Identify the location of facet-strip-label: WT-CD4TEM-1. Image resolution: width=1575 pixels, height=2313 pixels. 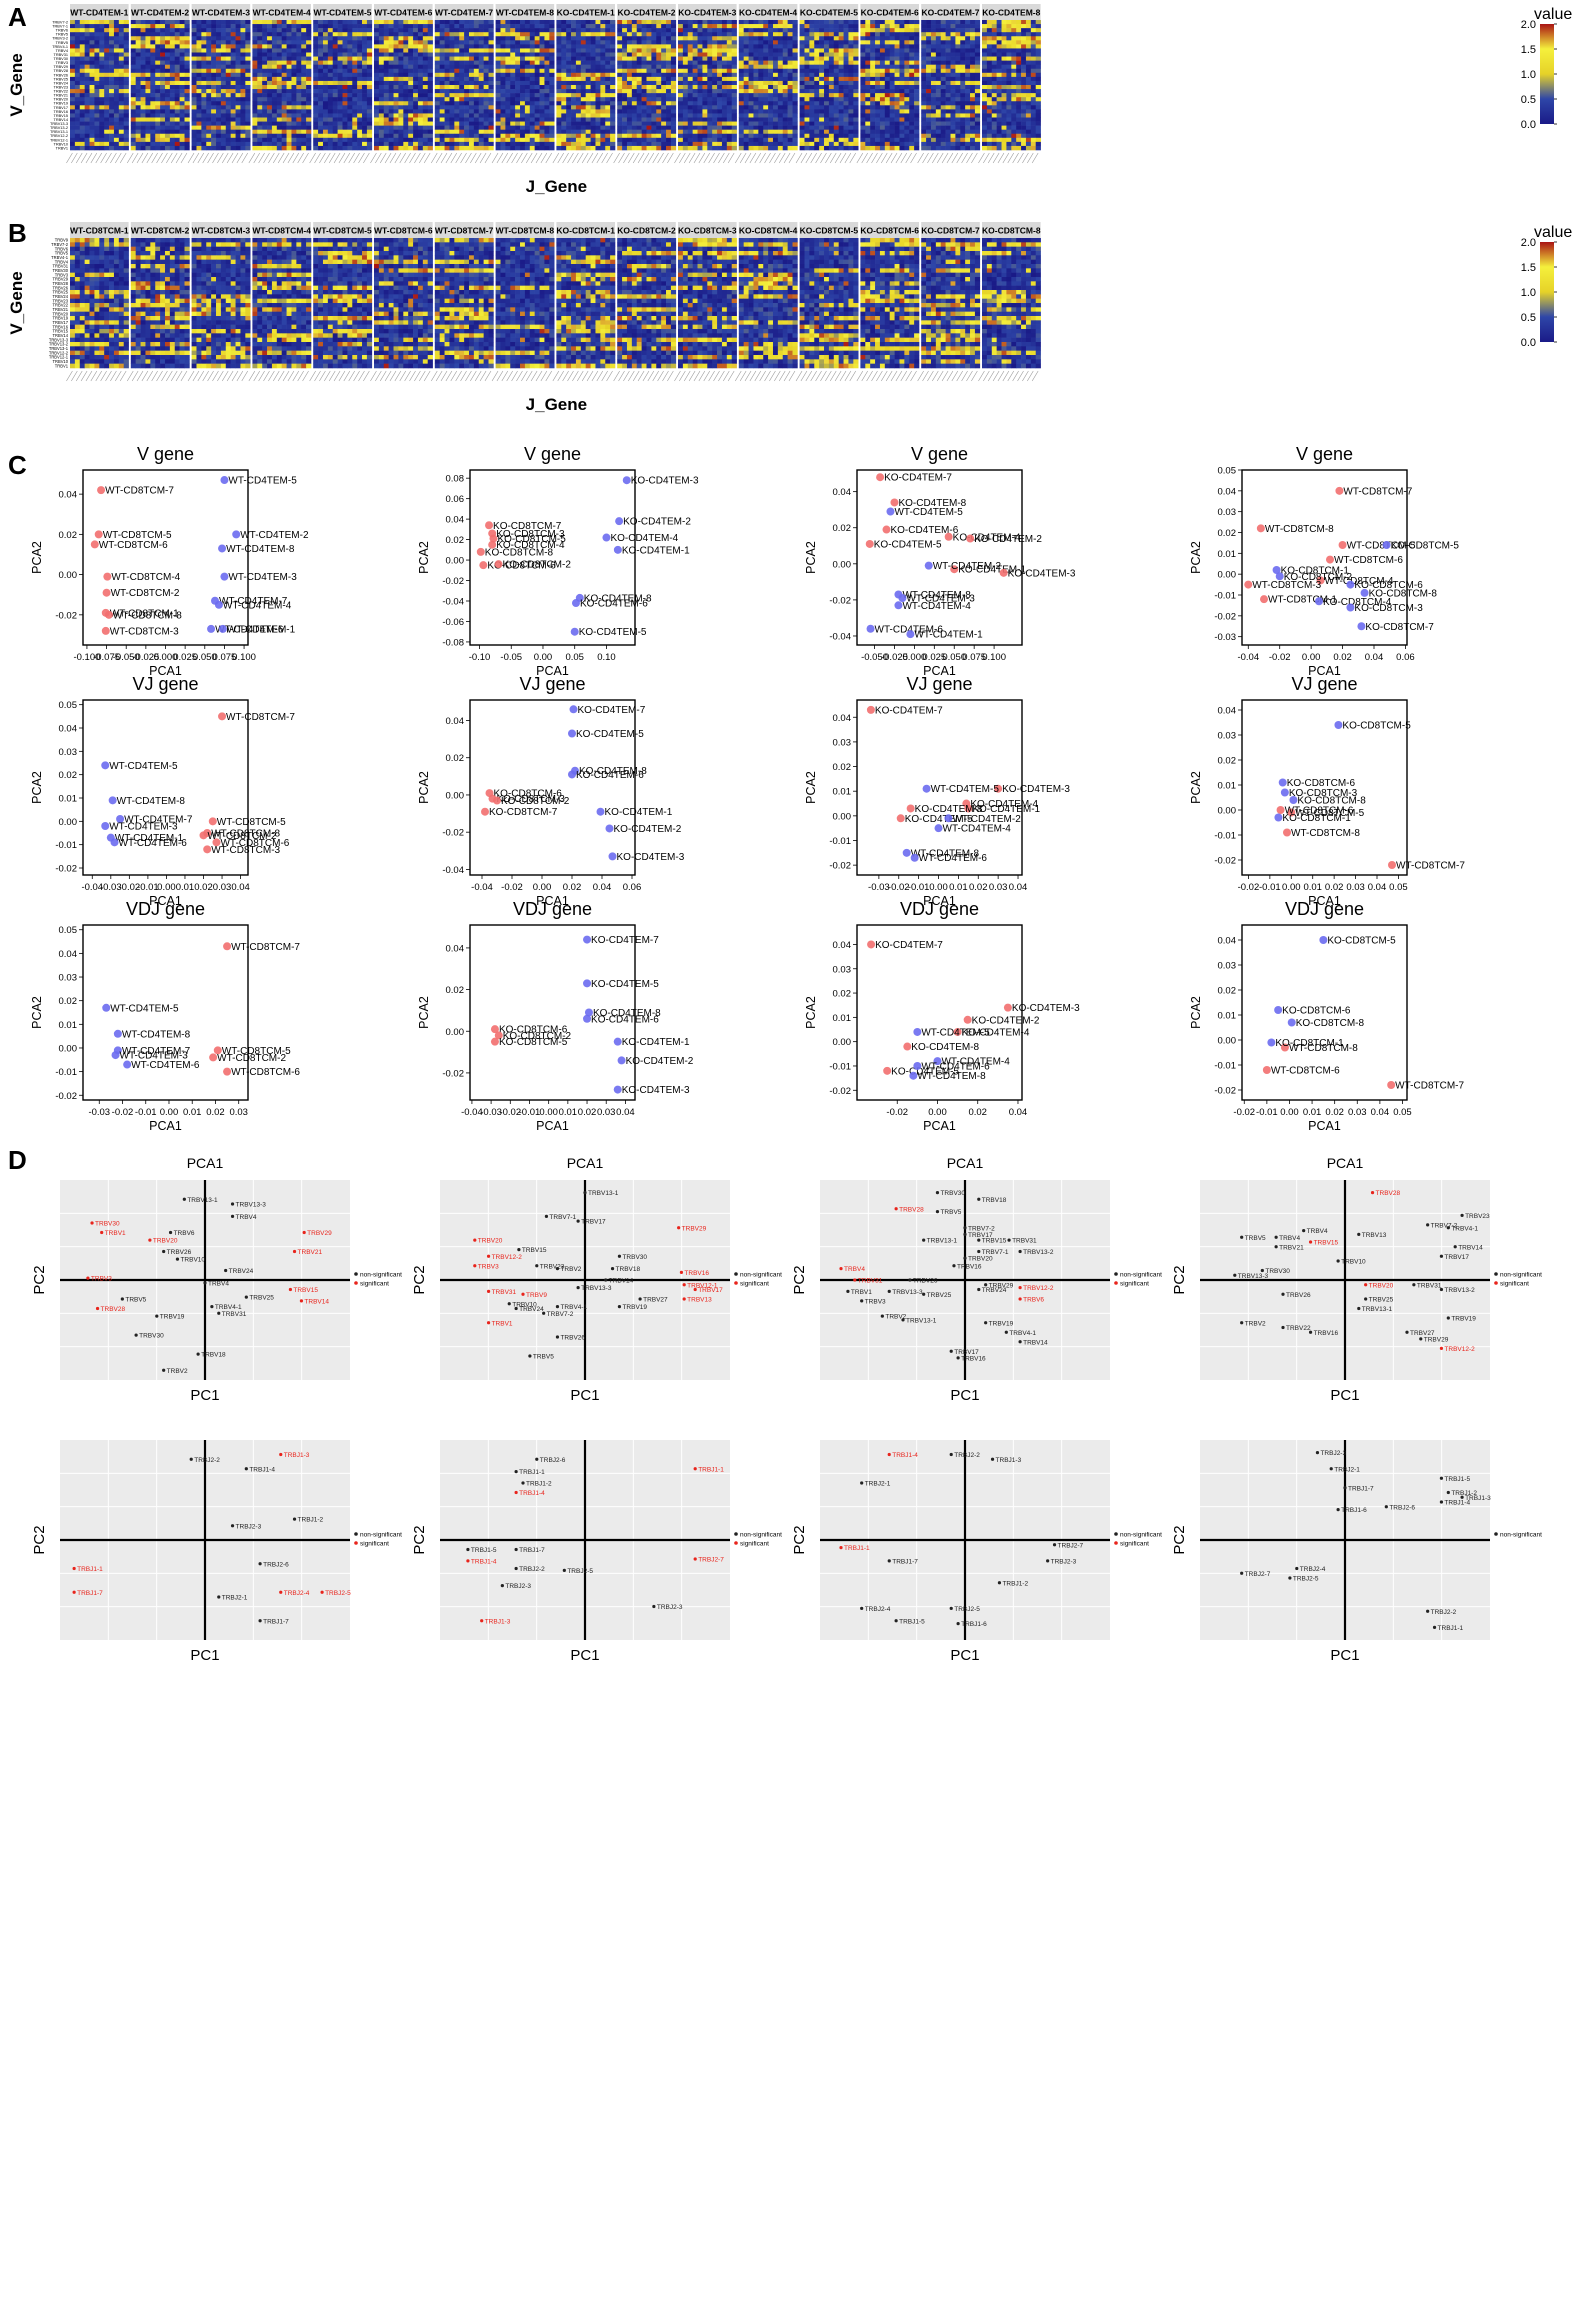
(99, 13).